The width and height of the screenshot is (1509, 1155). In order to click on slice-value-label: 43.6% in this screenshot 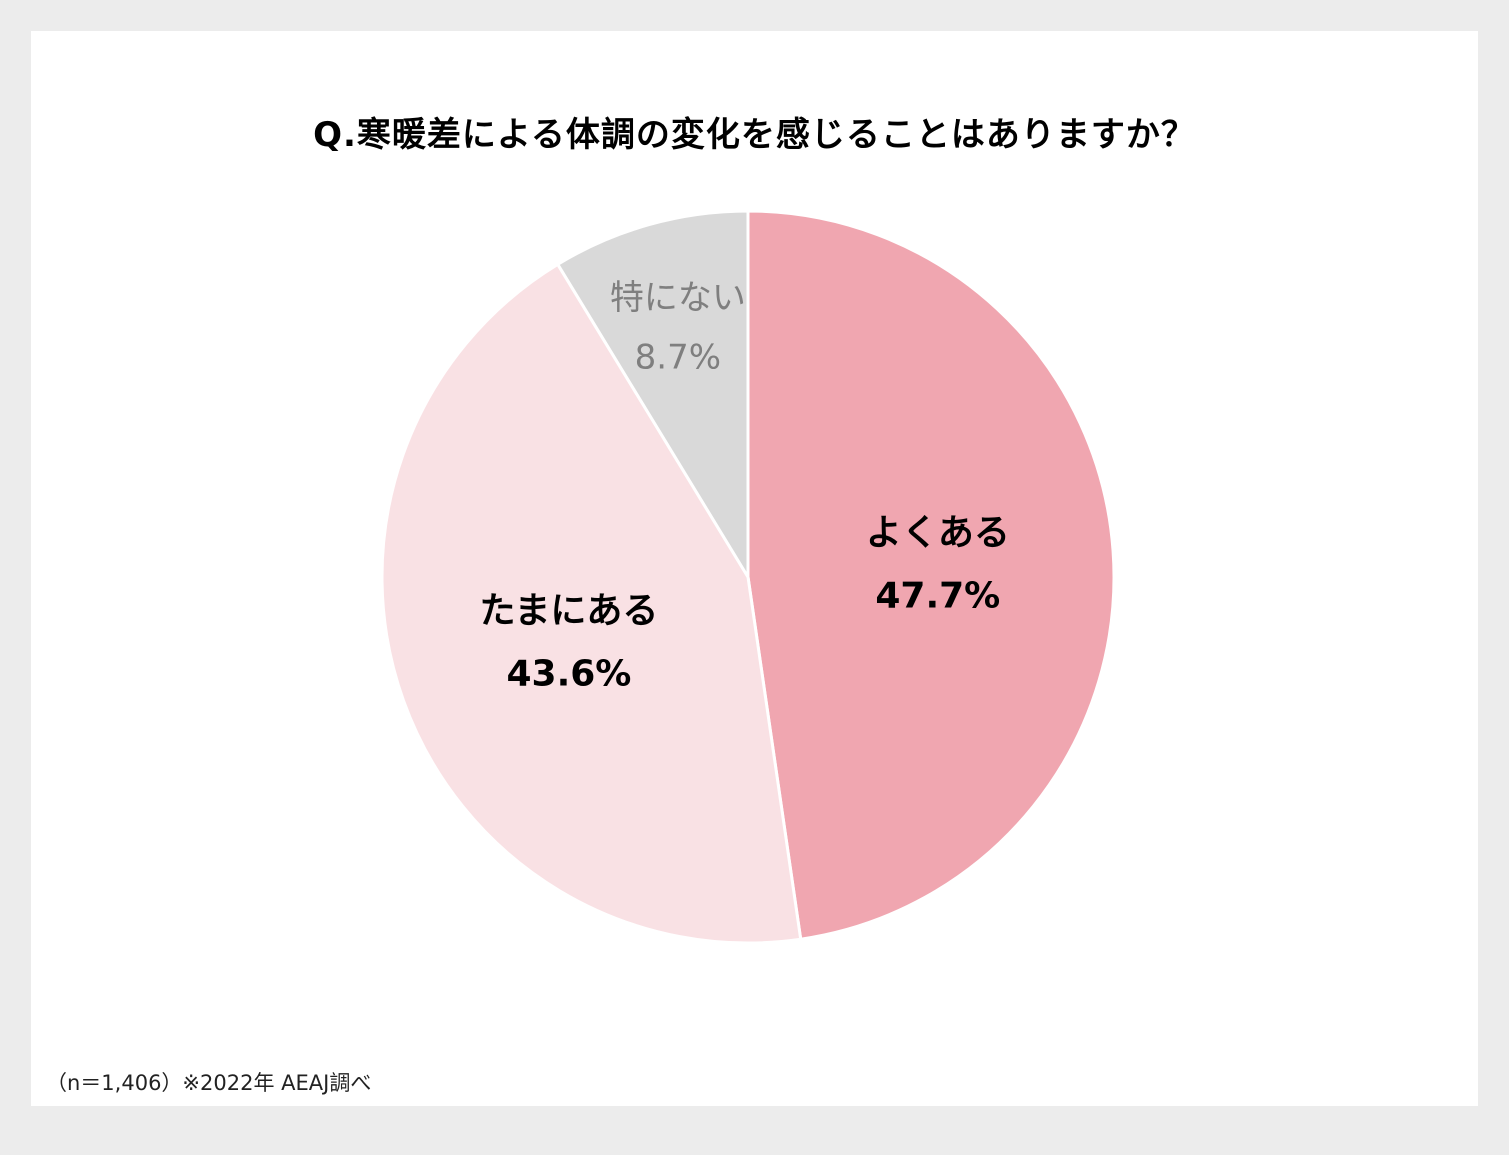, I will do `click(568, 674)`.